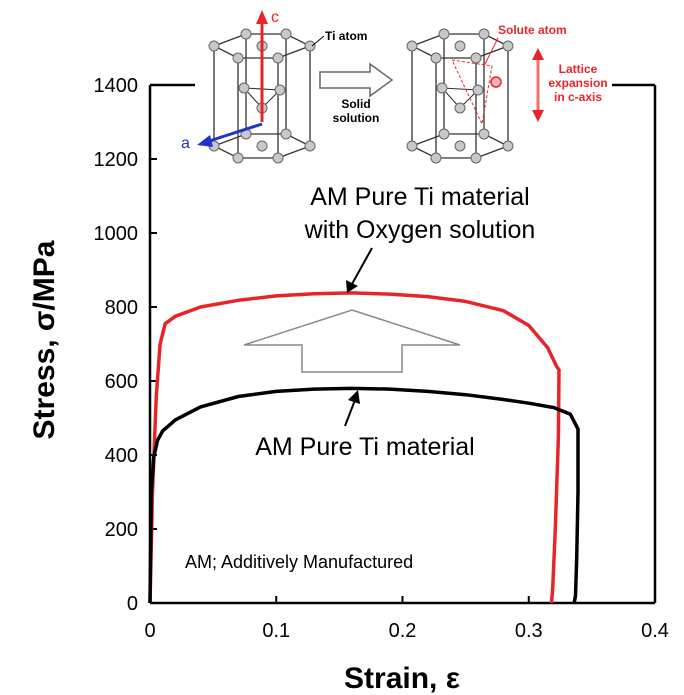 This screenshot has height=695, width=684. I want to click on x-tick-label: 0, so click(149, 631).